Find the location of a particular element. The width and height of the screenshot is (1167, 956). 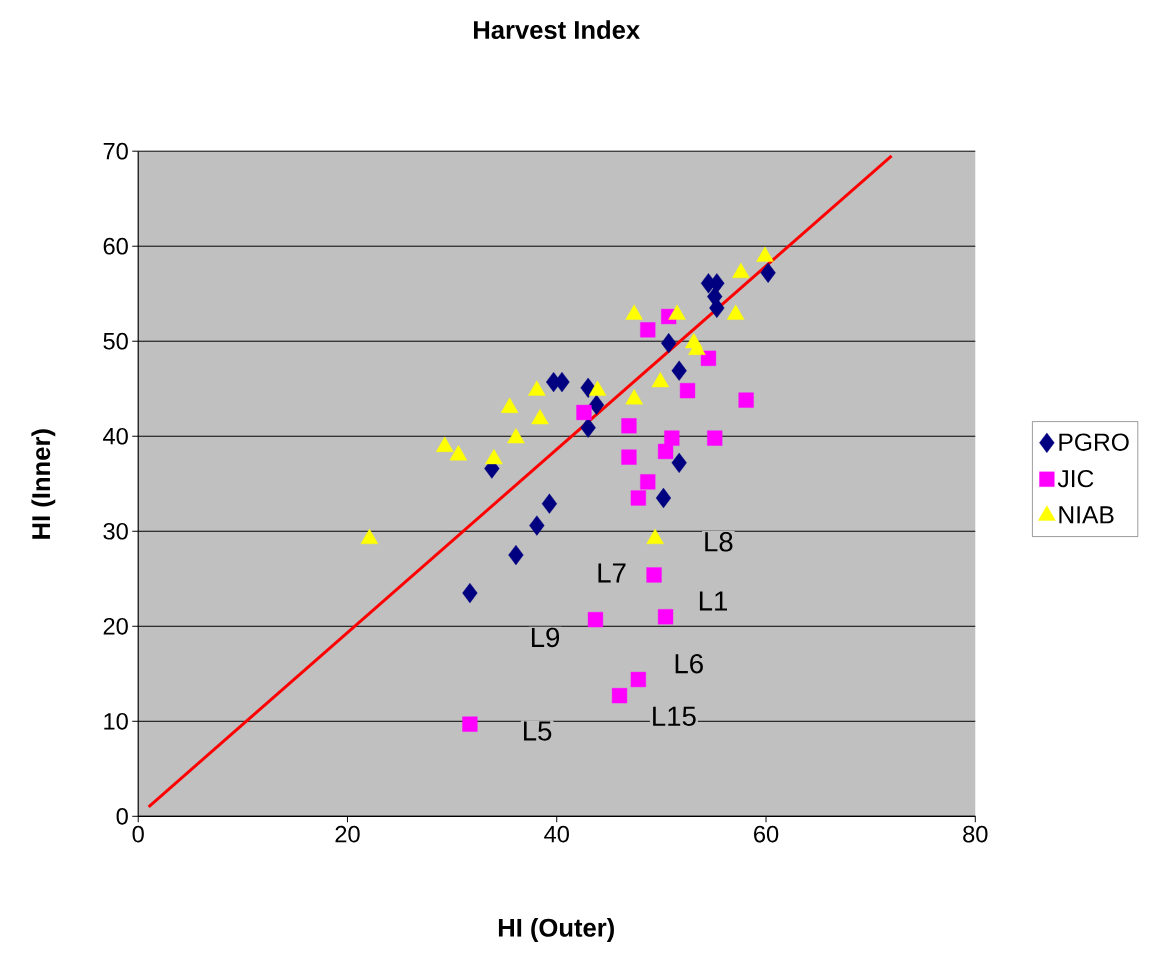

annotation: L1 is located at coordinates (713, 601).